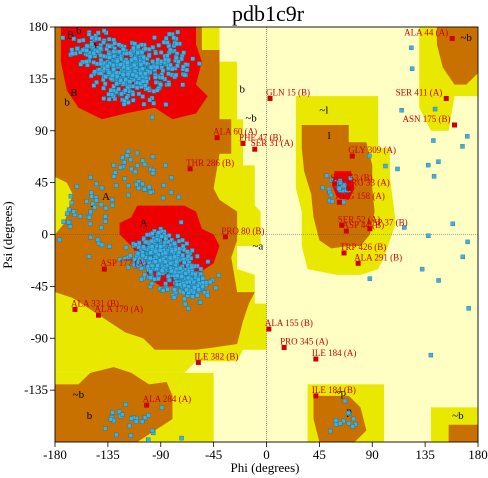  I want to click on y-tick-label: 90, so click(41, 130).